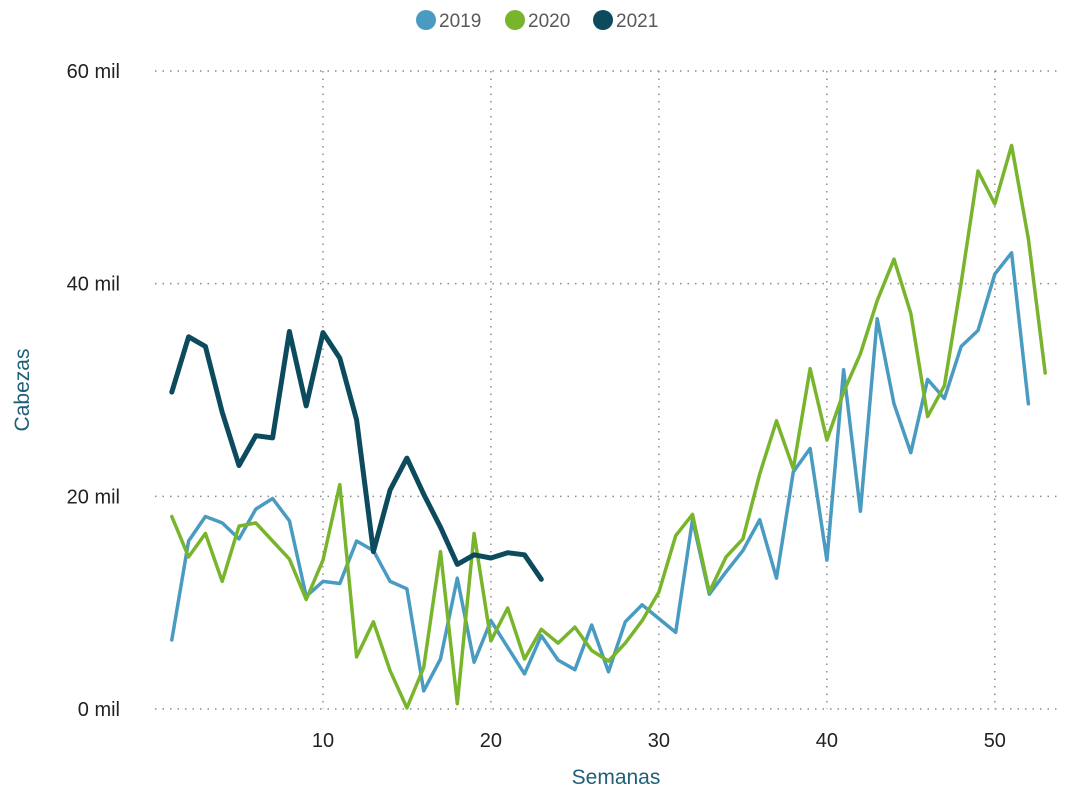  I want to click on legend-label-2020: 2020, so click(549, 21).